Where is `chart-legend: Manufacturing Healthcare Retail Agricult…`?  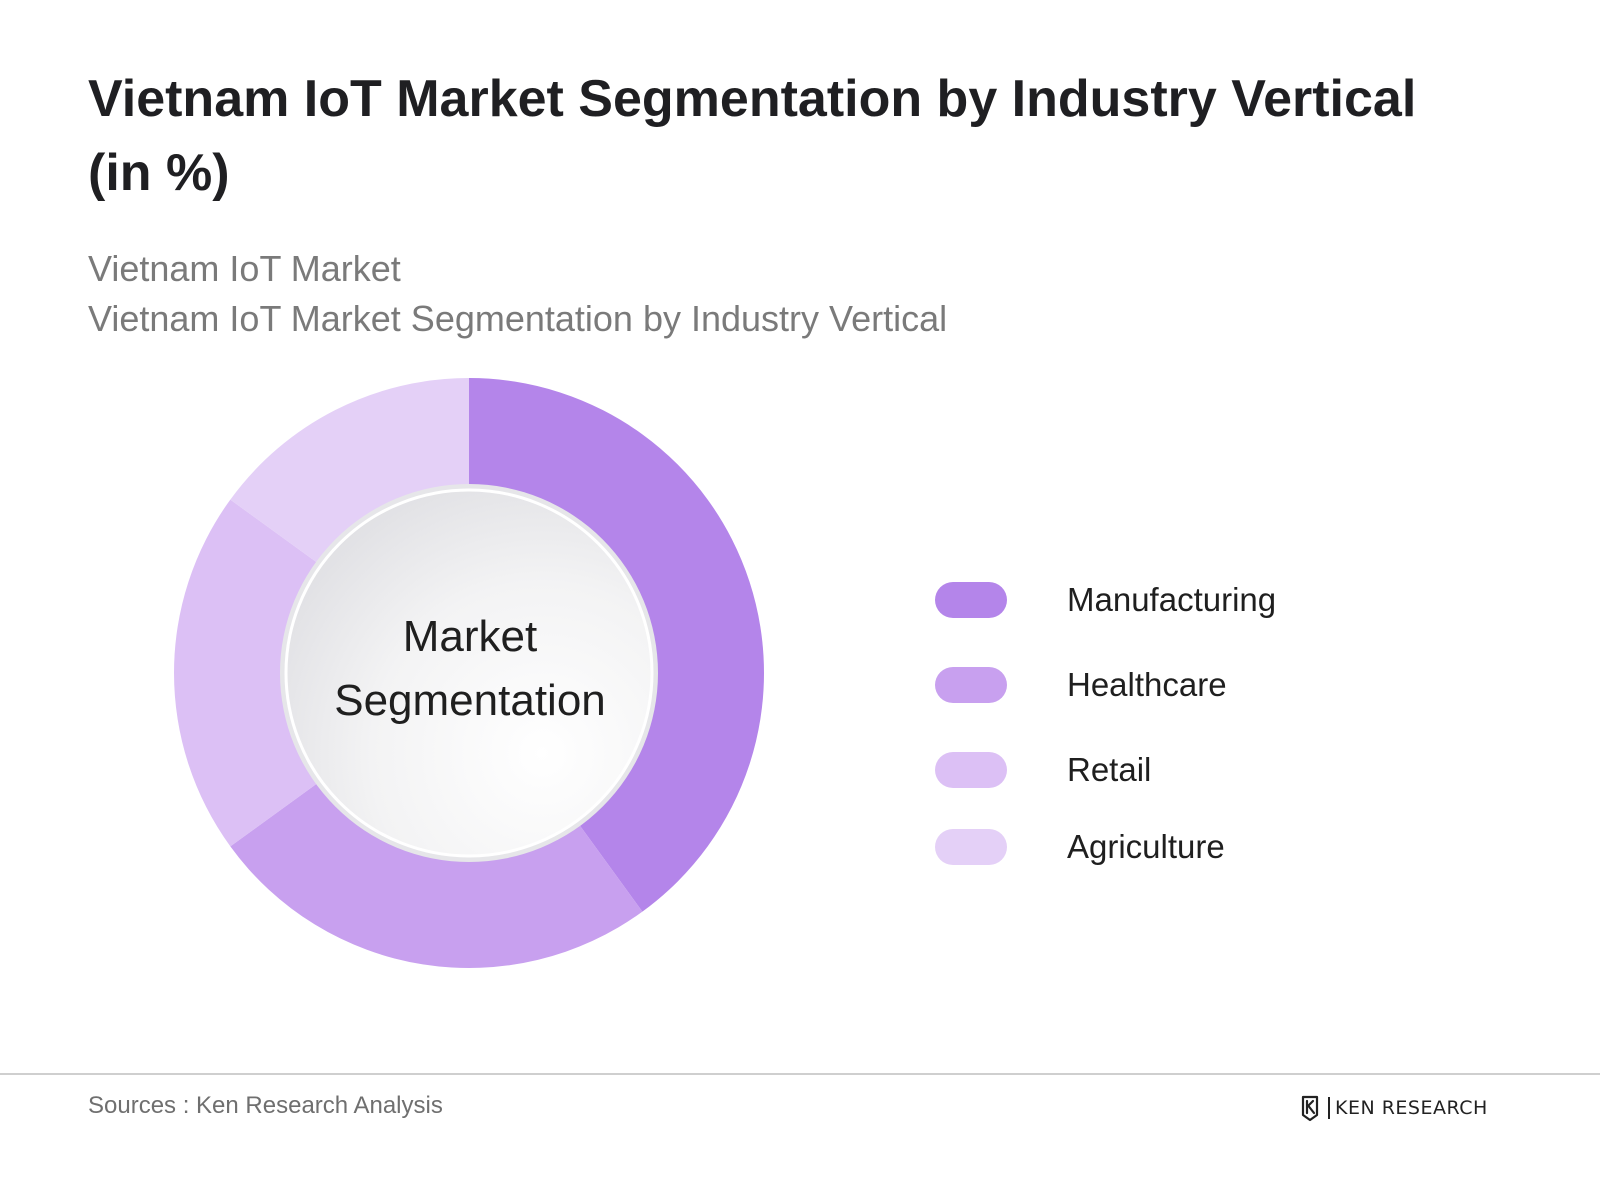
chart-legend: Manufacturing Healthcare Retail Agricult… is located at coordinates (1195, 746).